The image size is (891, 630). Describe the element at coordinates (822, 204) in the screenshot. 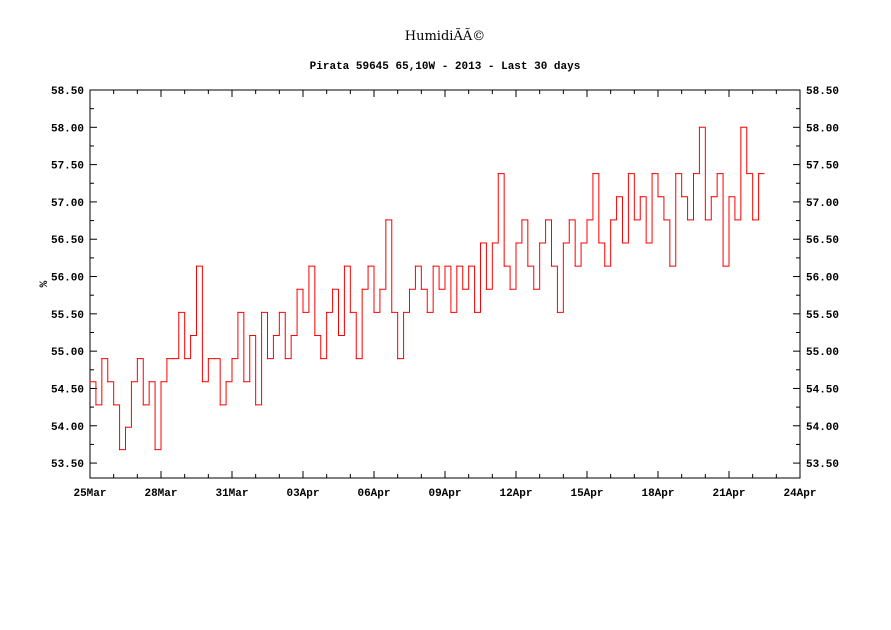

I see `y-tick-label-right: 57.00` at that location.